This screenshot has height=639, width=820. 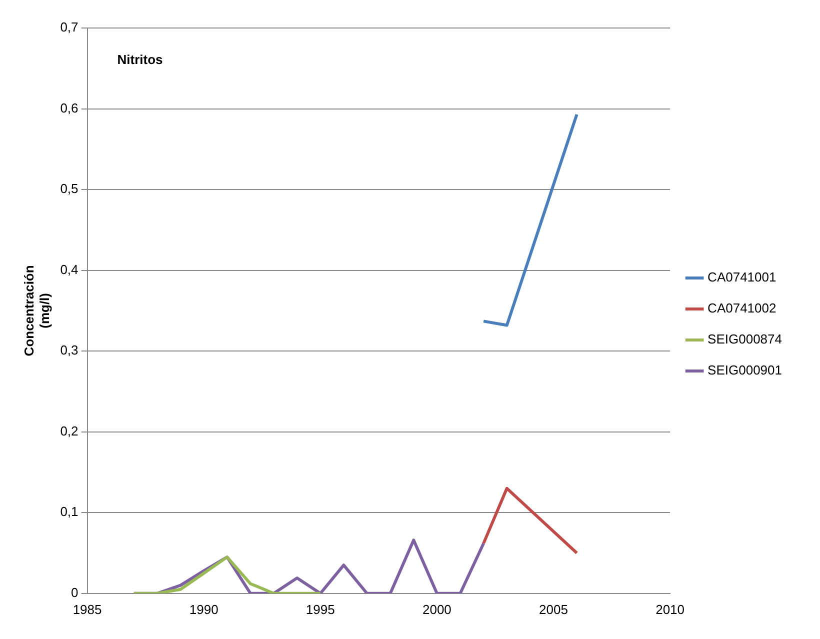 I want to click on y-tick-label: 0,5, so click(x=69, y=188).